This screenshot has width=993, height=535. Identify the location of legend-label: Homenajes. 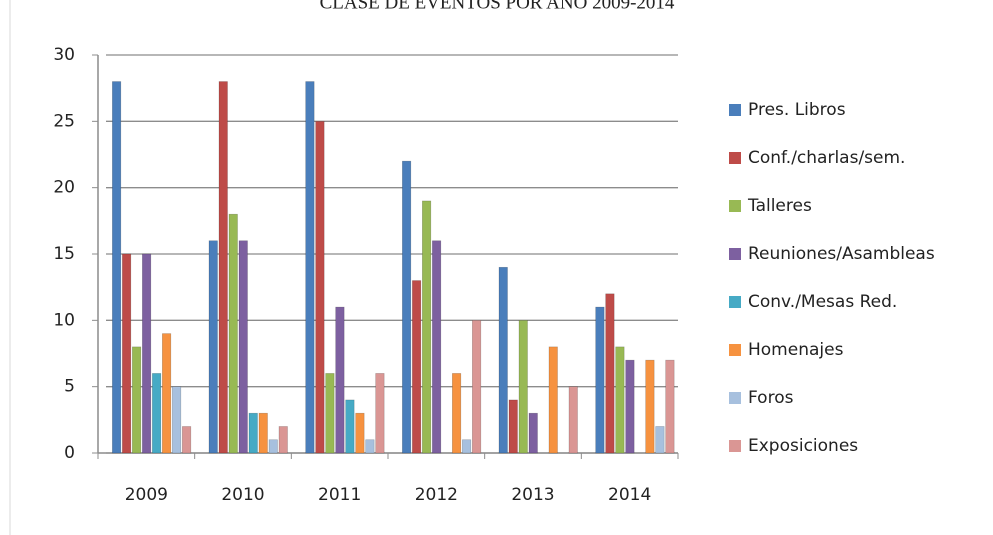
(796, 350).